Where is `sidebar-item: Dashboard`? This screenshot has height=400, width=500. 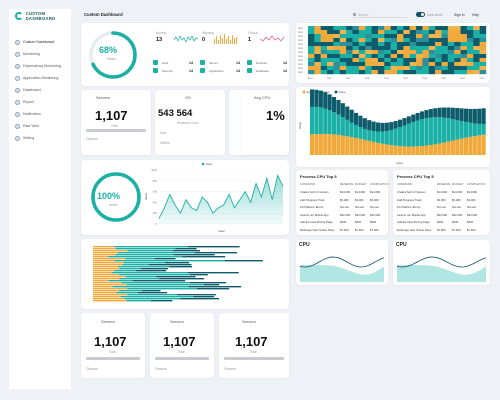
sidebar-item: Dashboard is located at coordinates (41, 90).